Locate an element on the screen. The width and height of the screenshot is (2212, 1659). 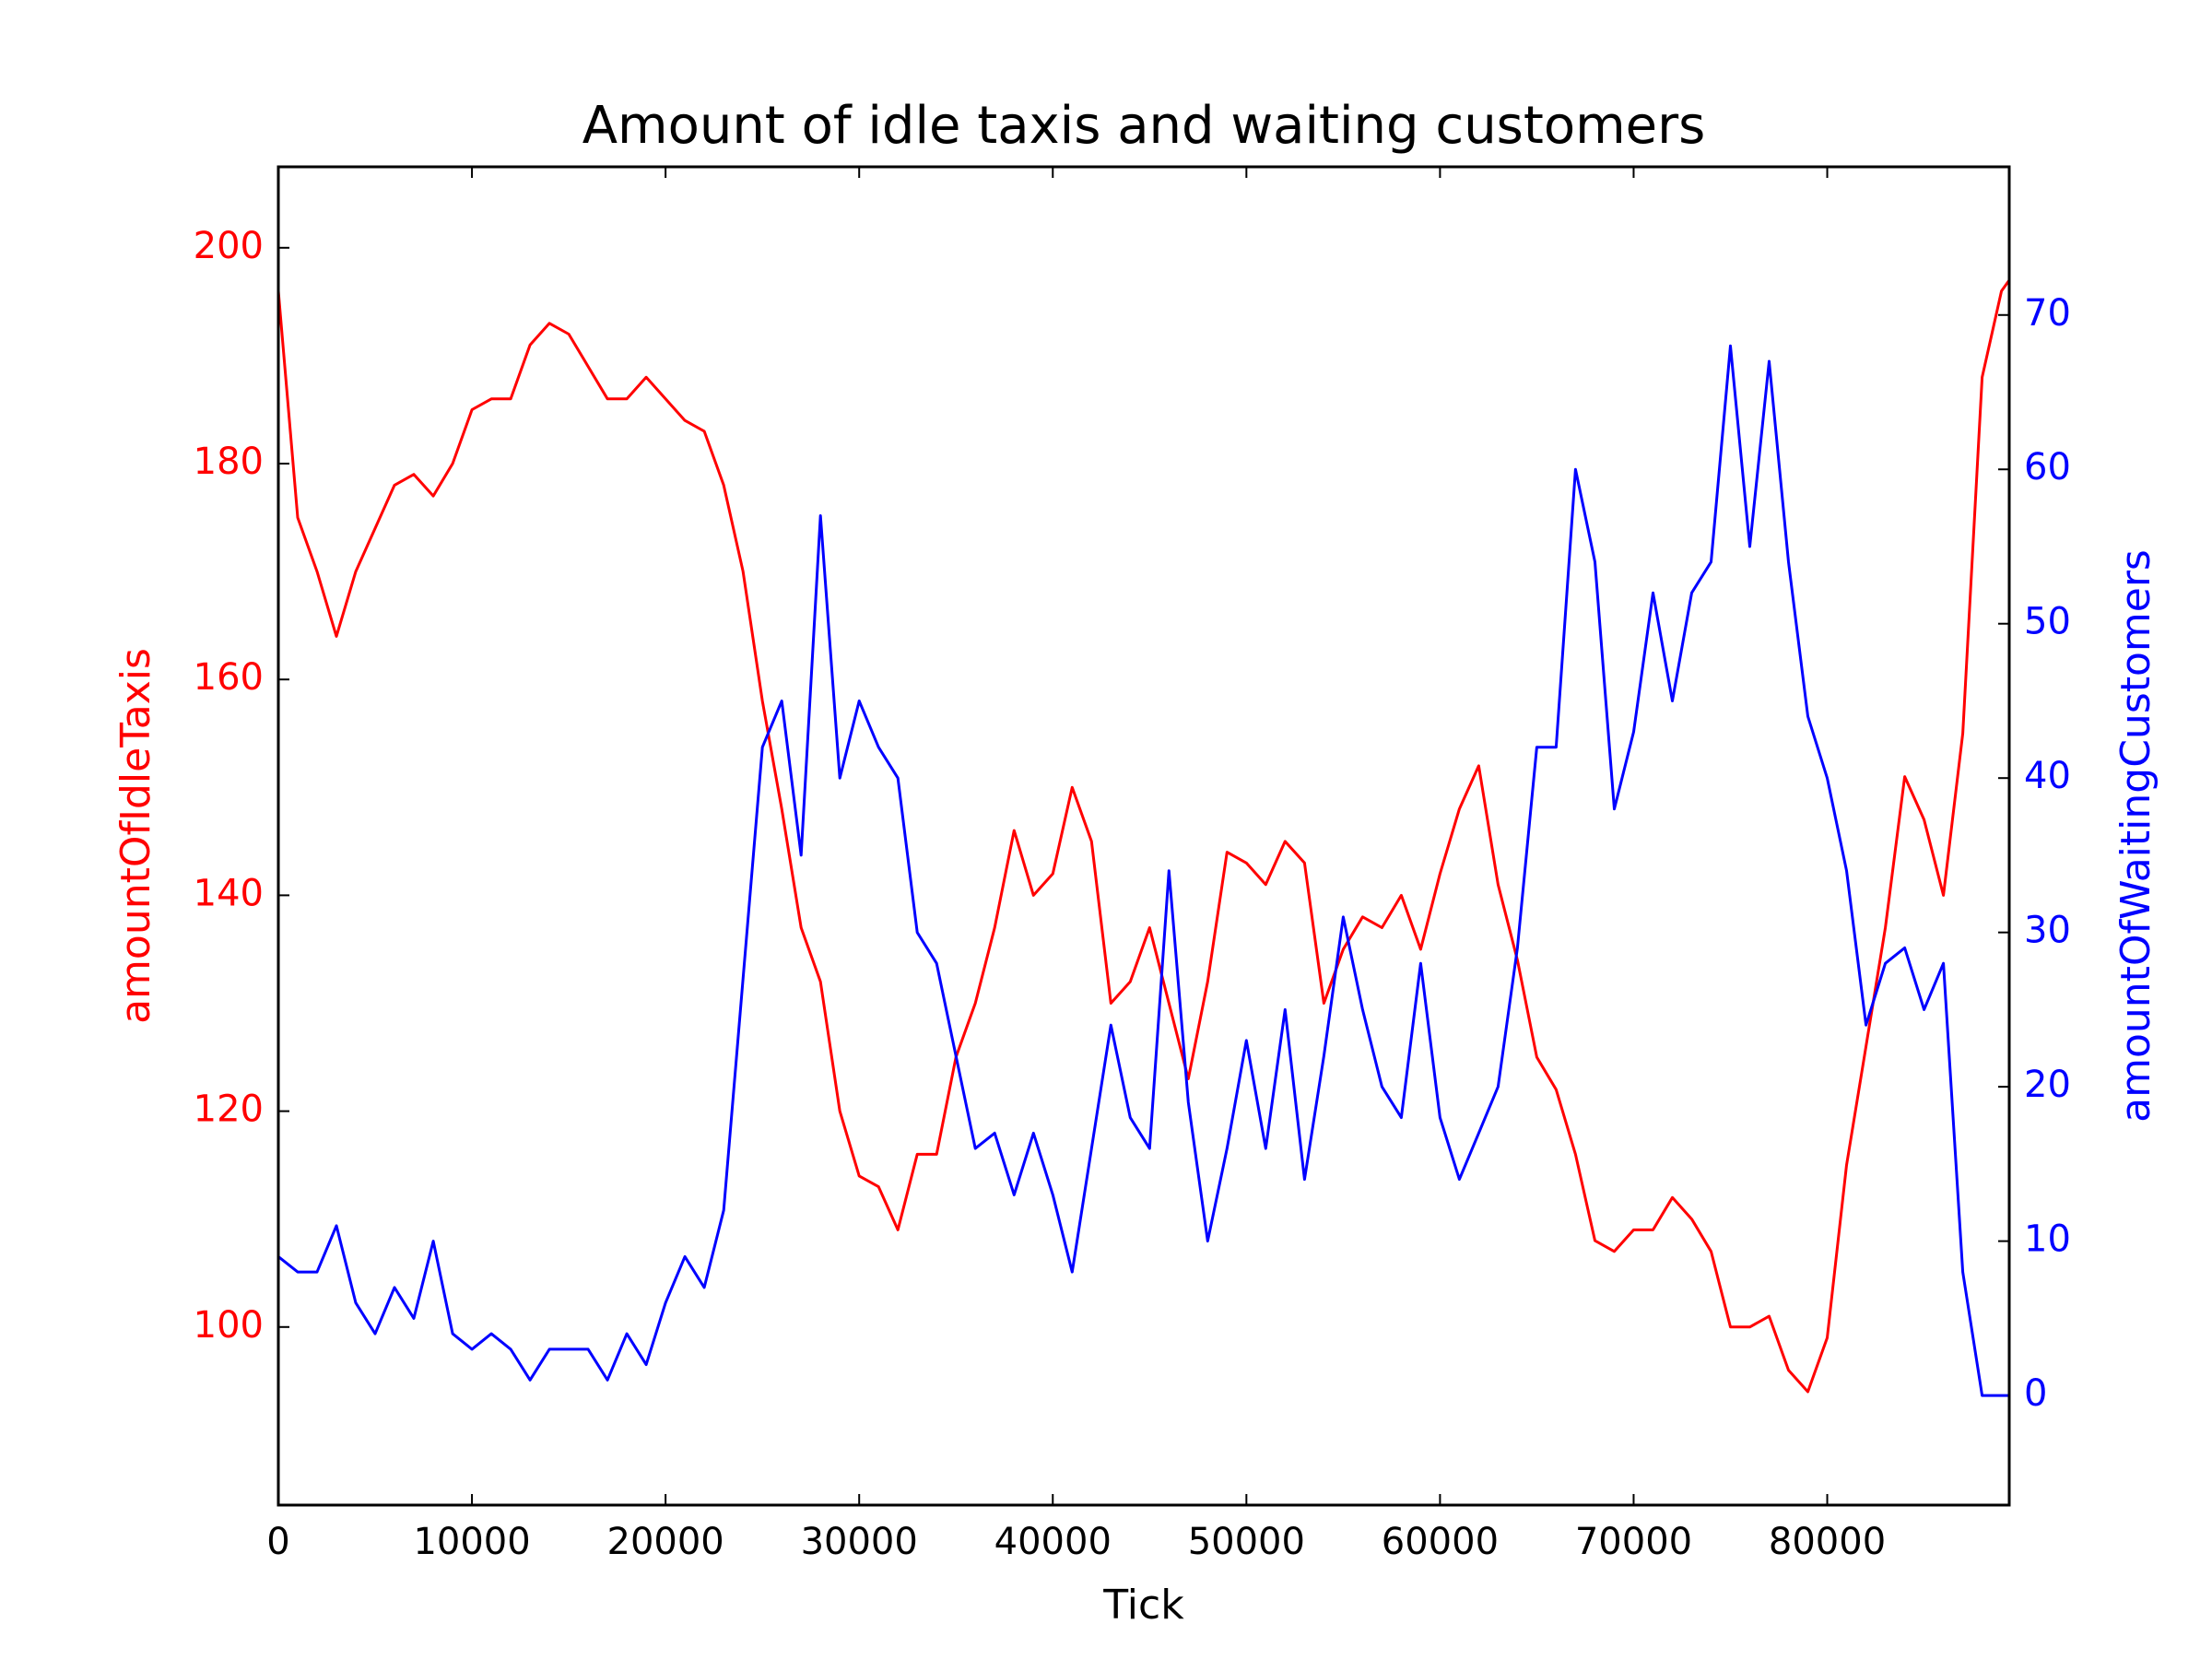
x-axis-label: Tick is located at coordinates (1143, 1605).